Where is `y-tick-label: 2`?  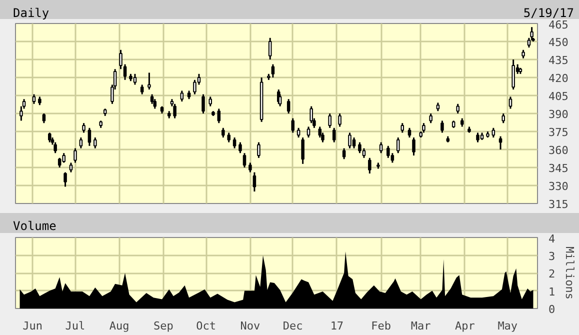
y-tick-label: 2 is located at coordinates (552, 274).